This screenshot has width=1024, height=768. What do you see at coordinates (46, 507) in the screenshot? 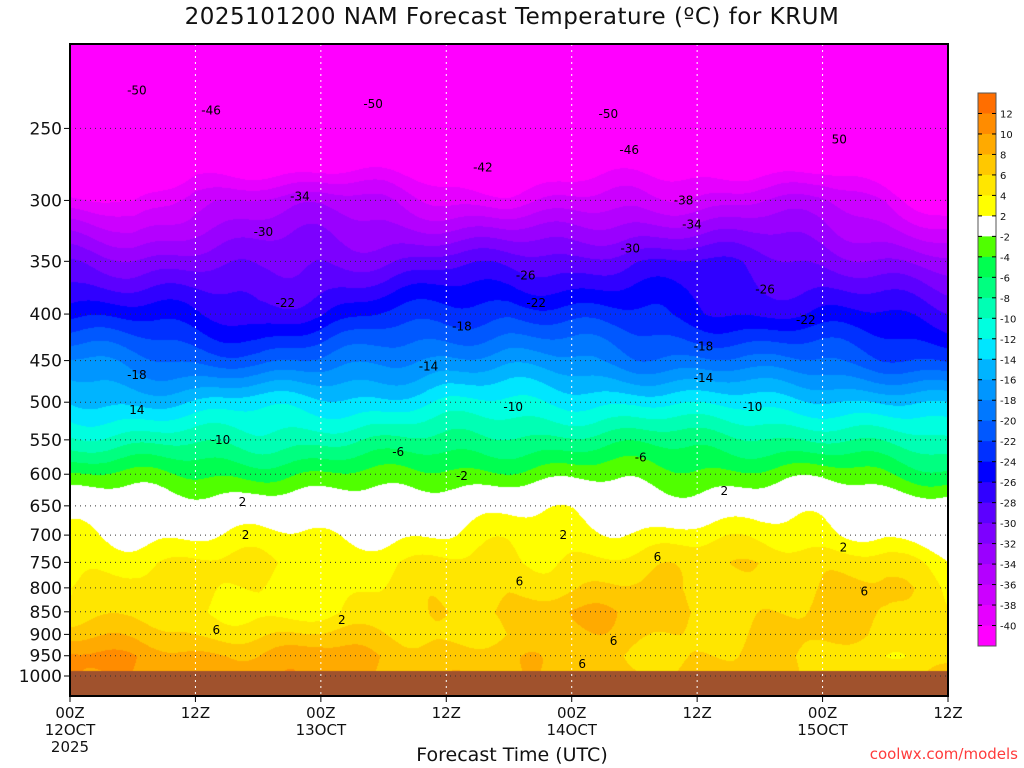
I see `y-tick-label: 650` at bounding box center [46, 507].